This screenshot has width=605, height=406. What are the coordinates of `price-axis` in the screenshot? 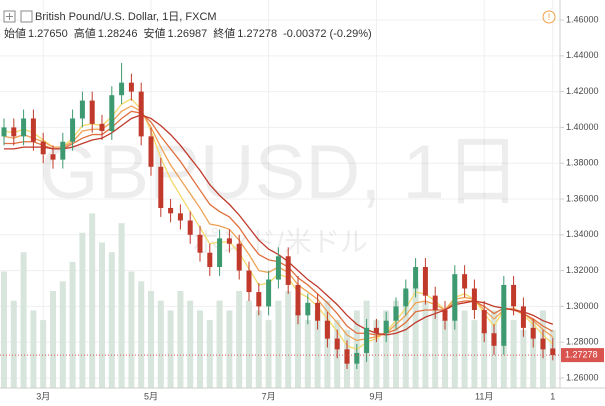 It's located at (582, 203).